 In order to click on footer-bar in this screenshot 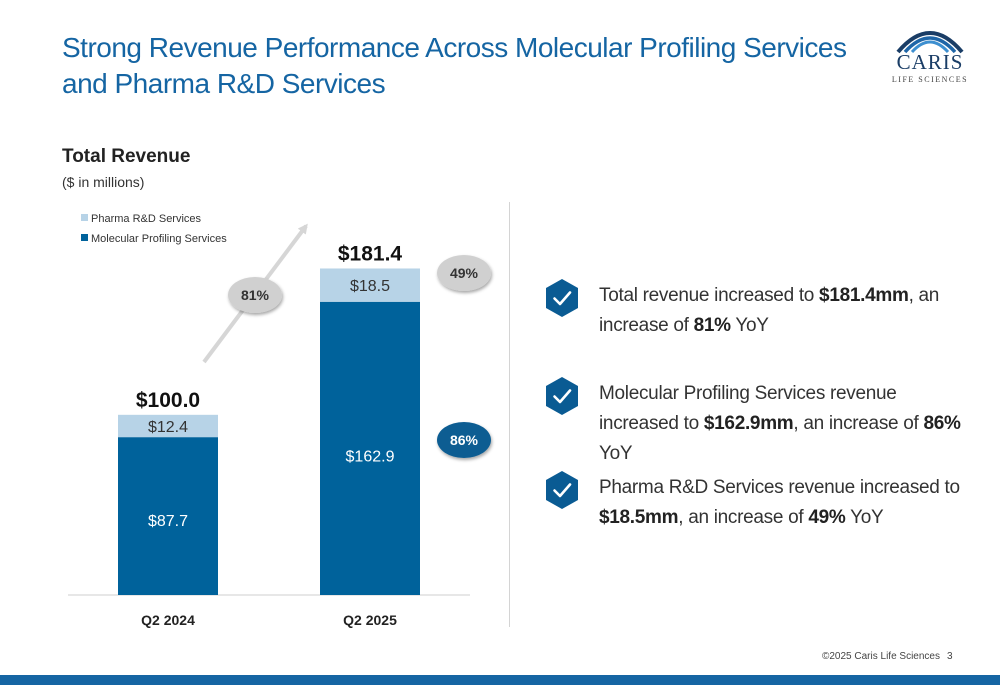, I will do `click(500, 680)`.